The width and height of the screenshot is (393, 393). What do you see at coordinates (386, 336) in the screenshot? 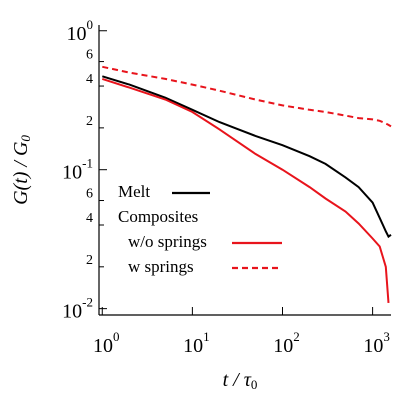
I see `tick-label-exp: 3` at bounding box center [386, 336].